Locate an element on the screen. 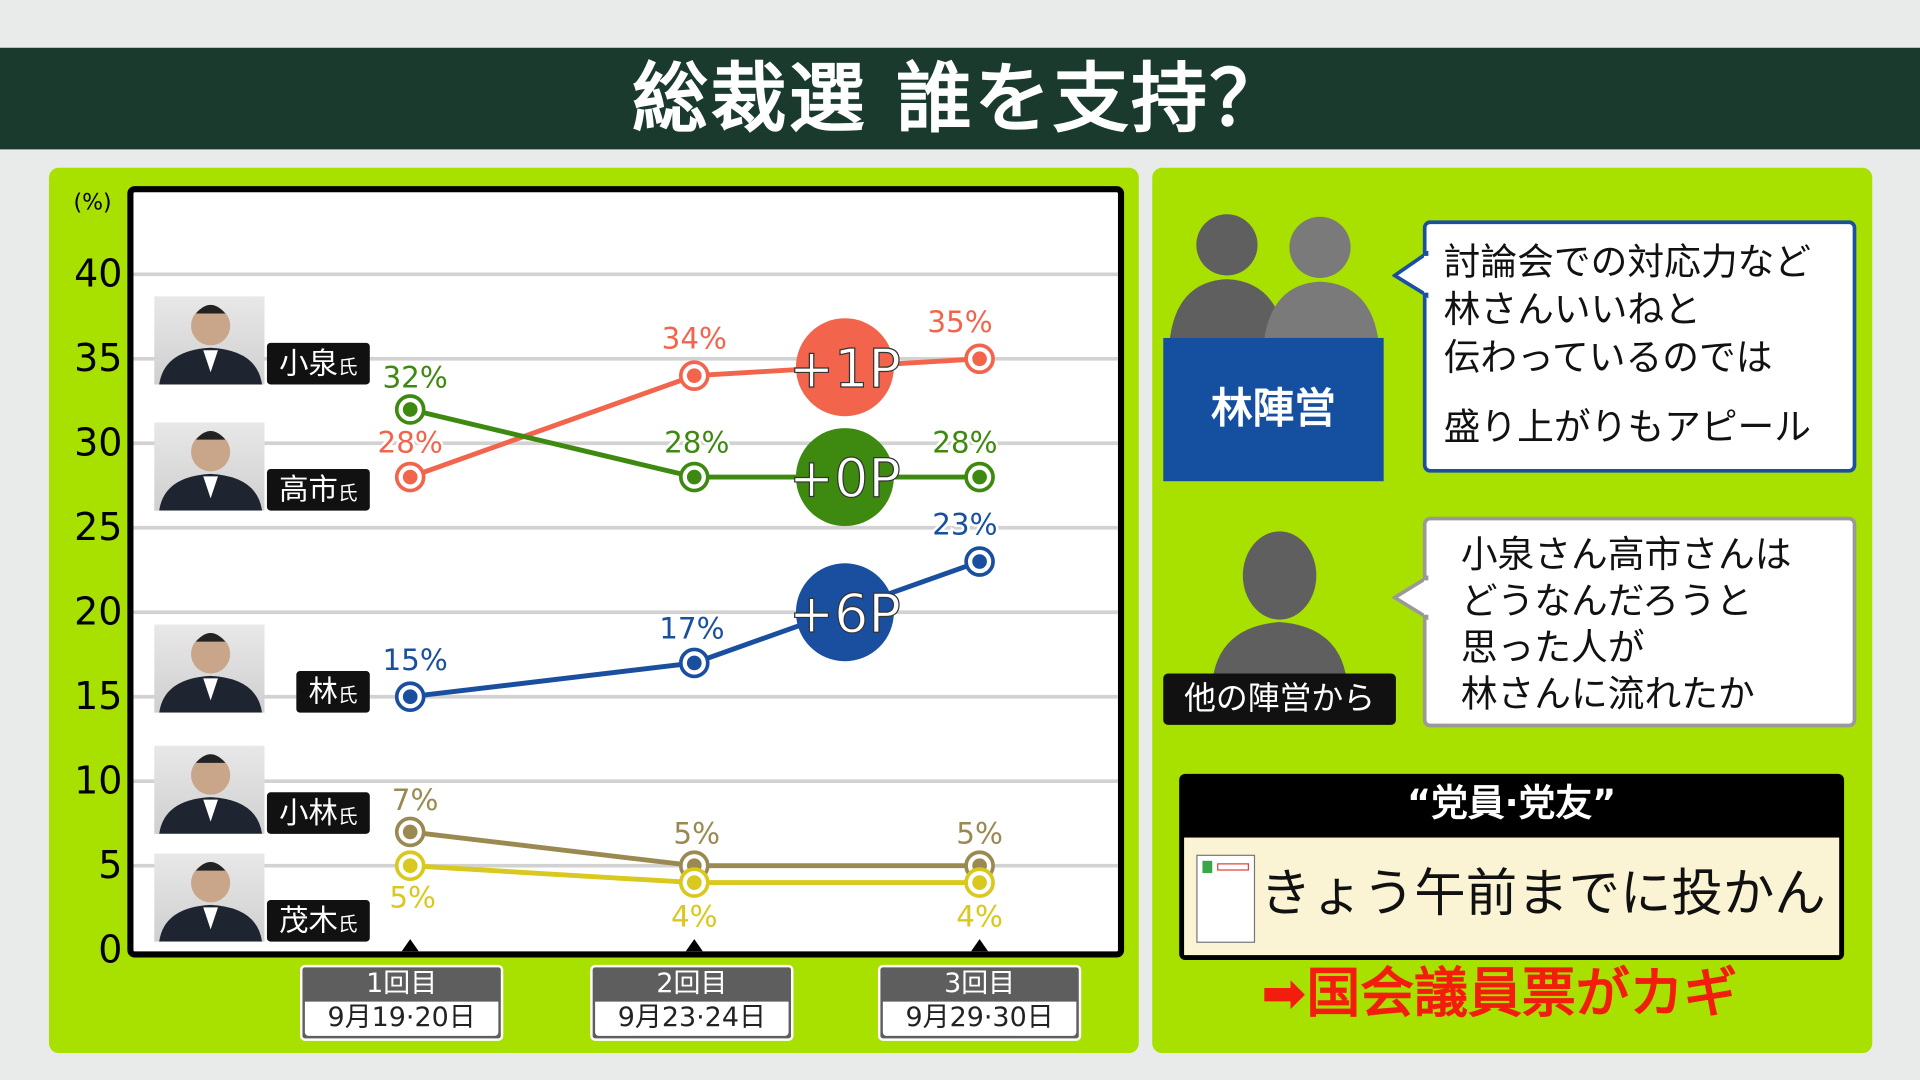 The height and width of the screenshot is (1080, 1920). candidate-name: 高市氏 is located at coordinates (318, 489).